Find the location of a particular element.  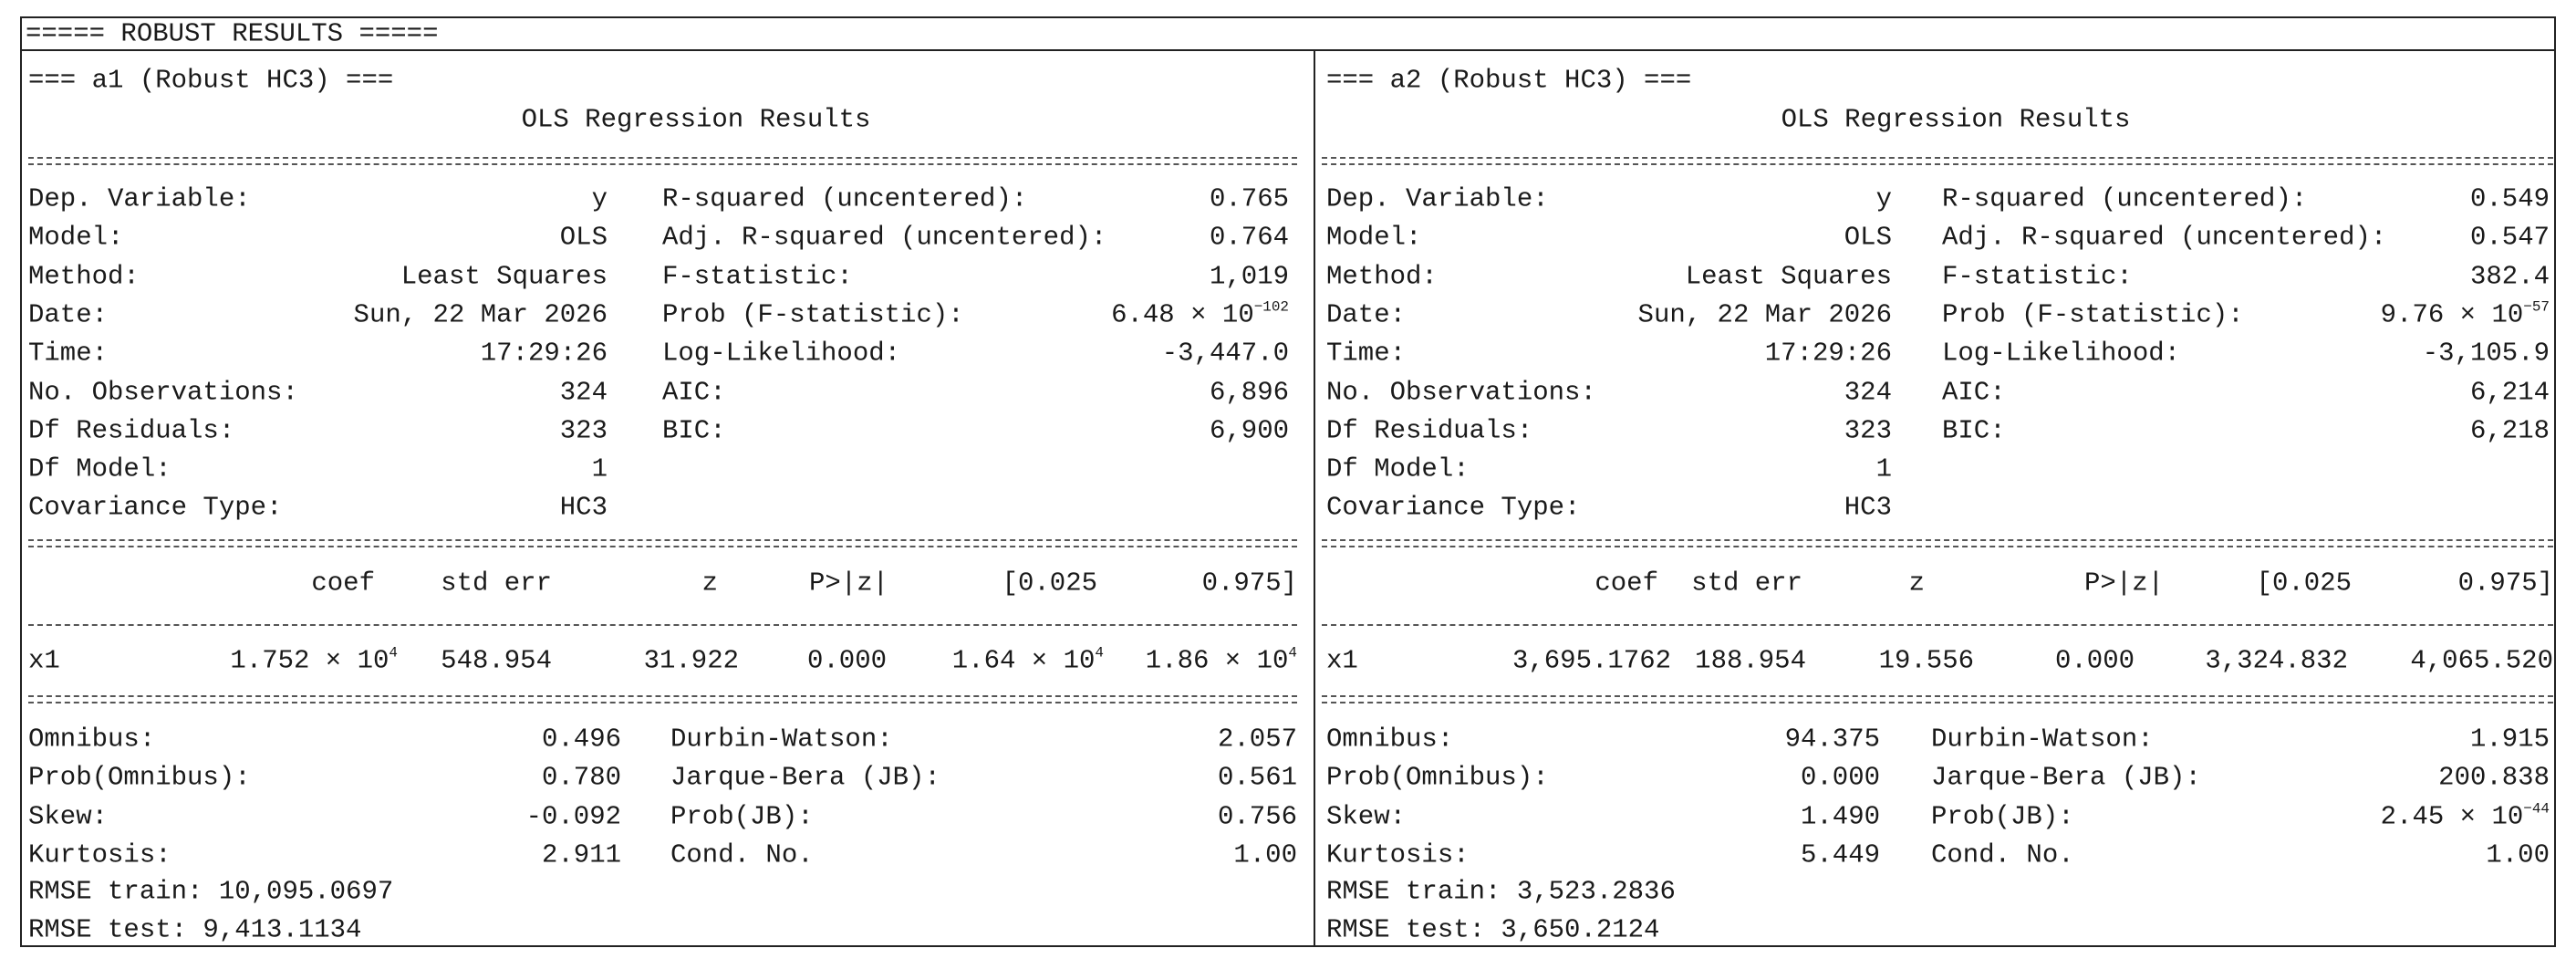

diag-label: Cond. No. is located at coordinates (742, 854).